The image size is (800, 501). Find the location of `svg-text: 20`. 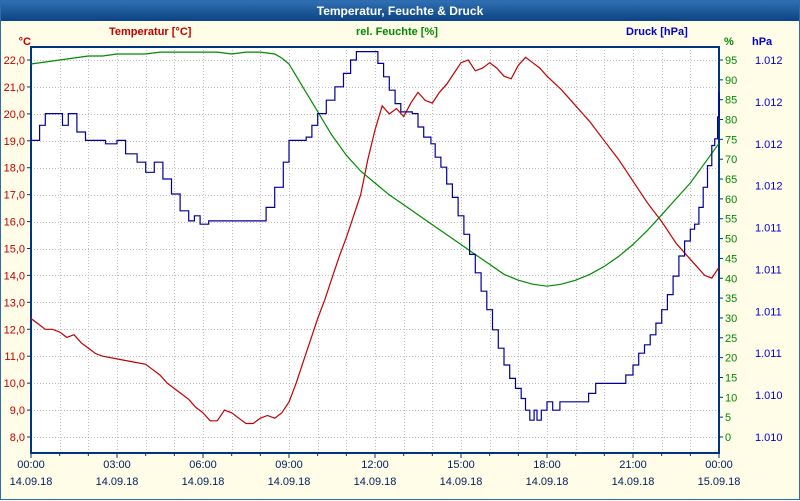

svg-text: 20 is located at coordinates (731, 359).